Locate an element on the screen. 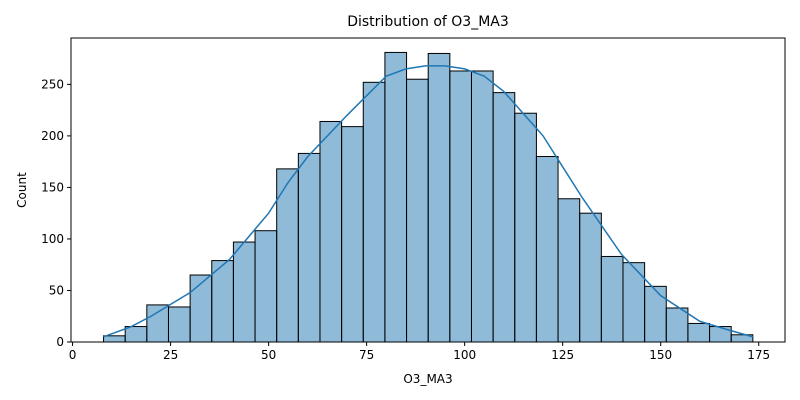  x-tick-label: 175 is located at coordinates (758, 355).